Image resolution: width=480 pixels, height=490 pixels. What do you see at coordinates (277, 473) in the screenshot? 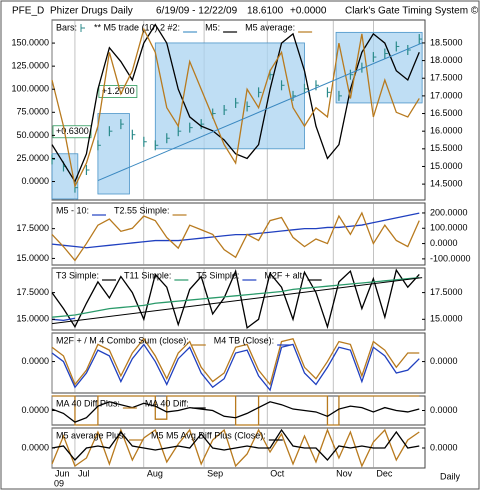
I see `x-tick-label: Oct` at bounding box center [277, 473].